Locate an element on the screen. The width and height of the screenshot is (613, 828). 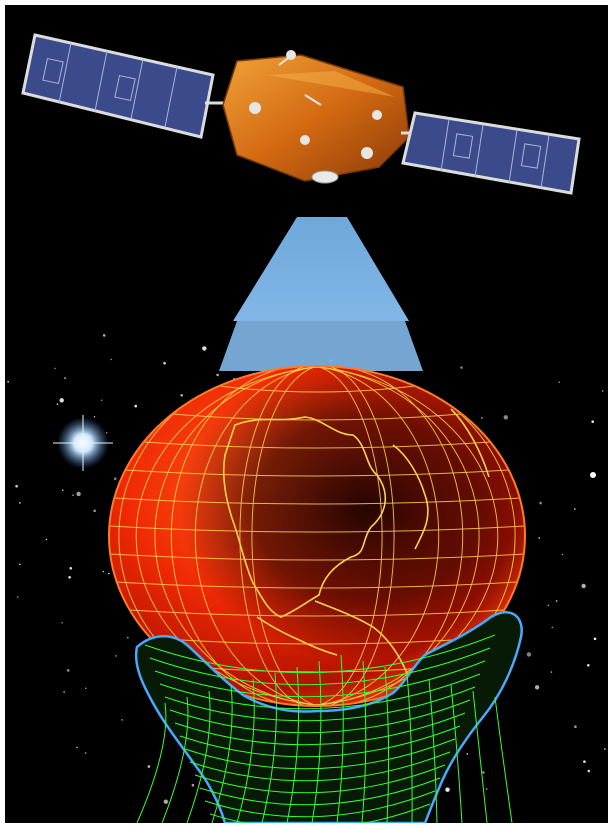
right-solar-panel is located at coordinates (491, 153).